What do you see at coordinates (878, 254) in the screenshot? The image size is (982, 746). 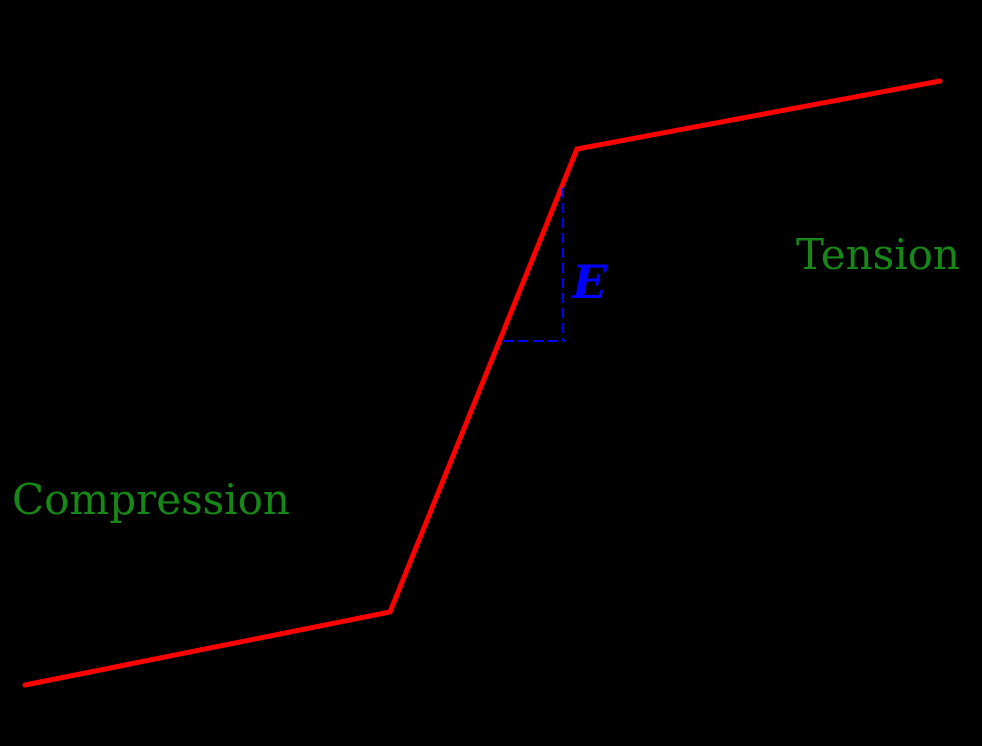 I see `tension-label: Tension` at bounding box center [878, 254].